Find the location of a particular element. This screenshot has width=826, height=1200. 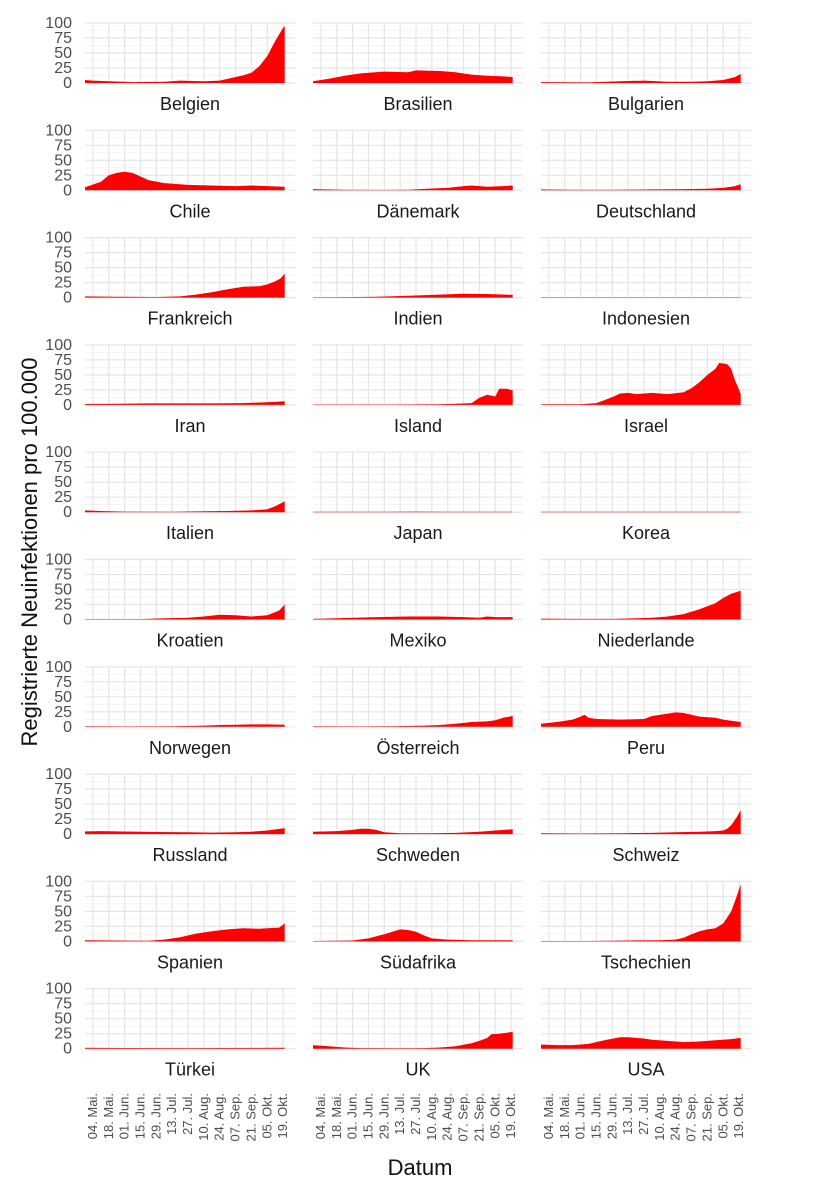

x-tick-label: 19. Okt. is located at coordinates (282, 1116).